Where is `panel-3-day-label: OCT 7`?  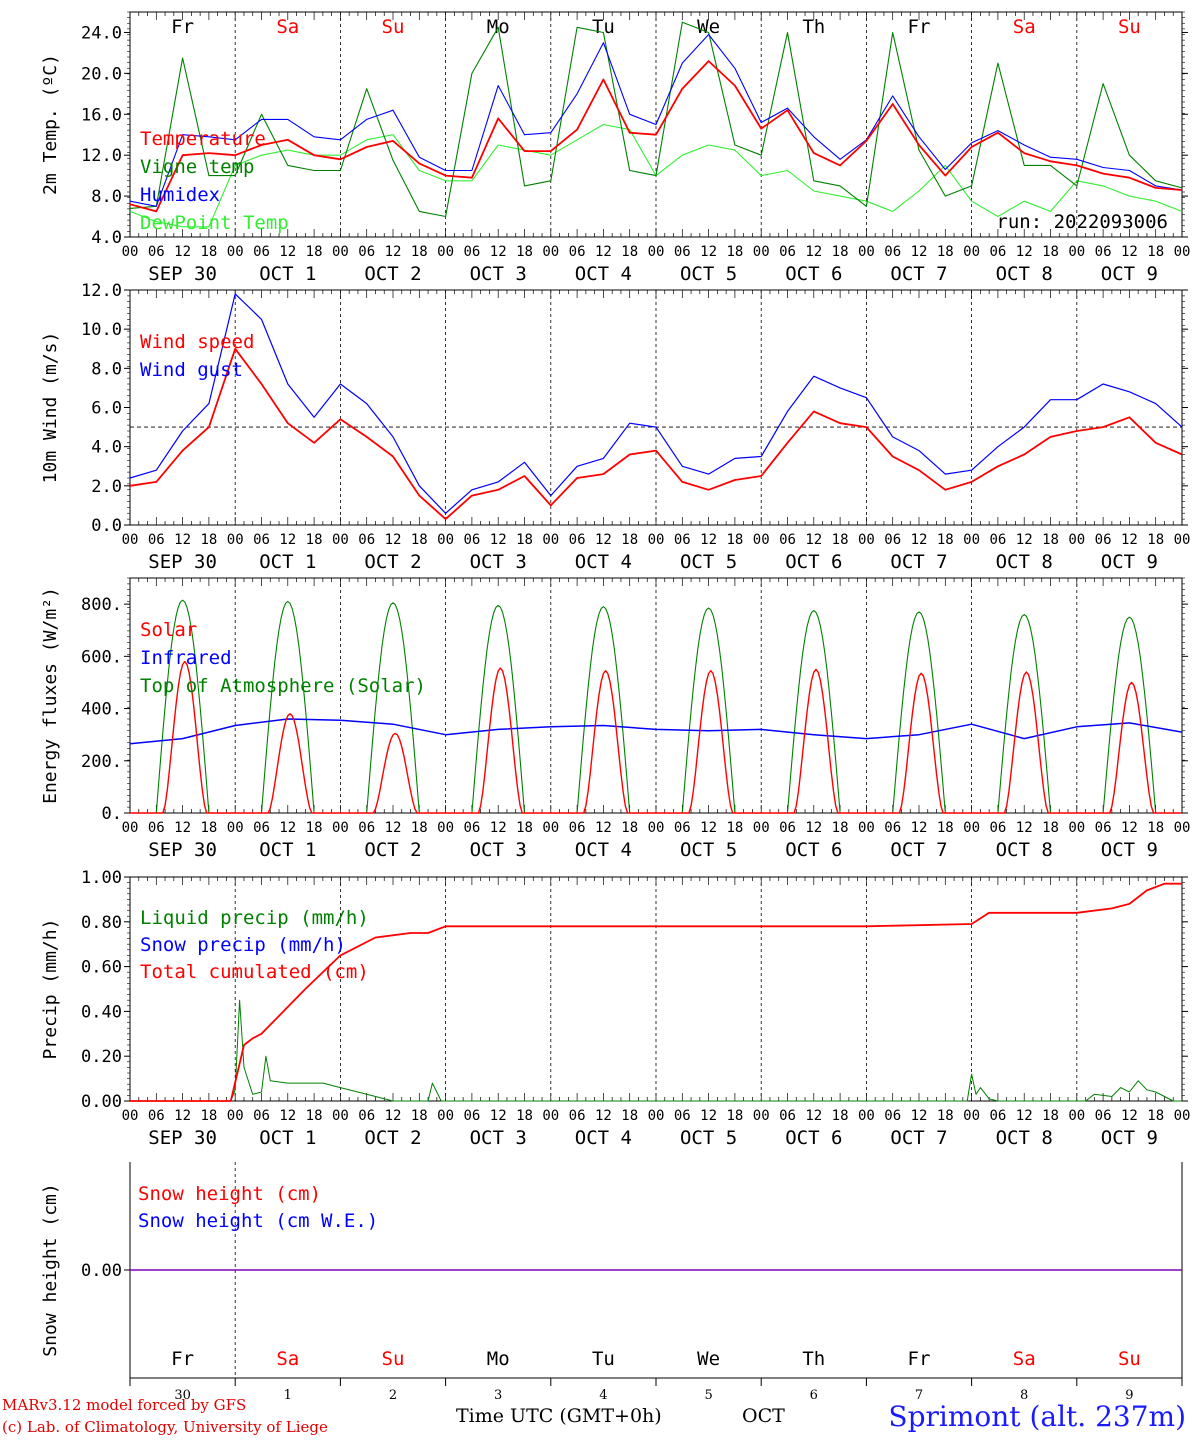
panel-3-day-label: OCT 7 is located at coordinates (918, 850).